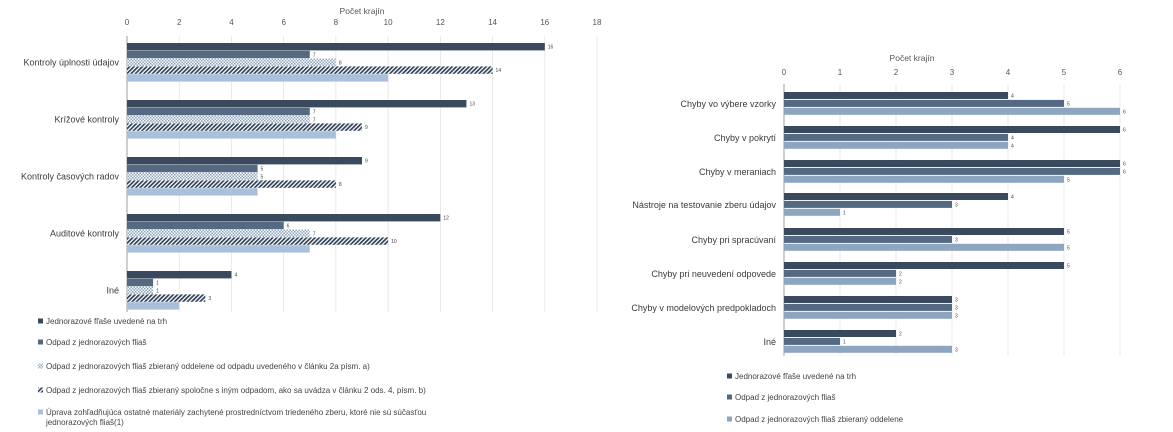 This screenshot has width=1173, height=432. I want to click on data-label: 10, so click(394, 242).